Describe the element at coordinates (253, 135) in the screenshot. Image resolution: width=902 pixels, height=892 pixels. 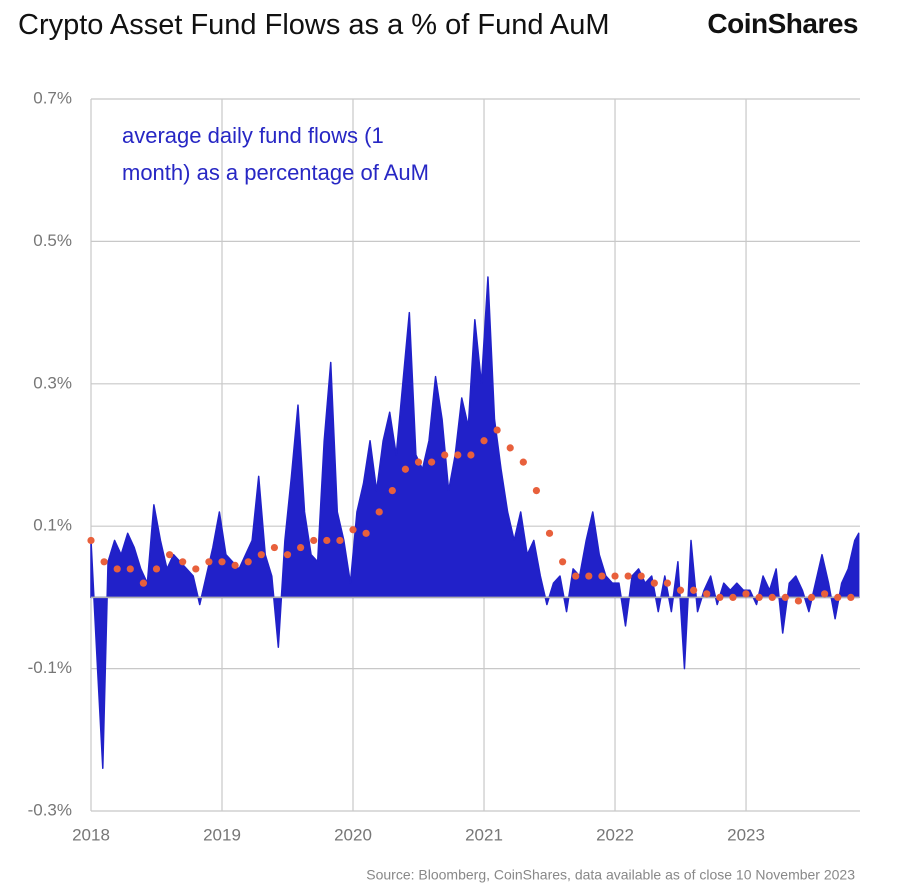
I see `annotation: average daily fund flows (1` at that location.